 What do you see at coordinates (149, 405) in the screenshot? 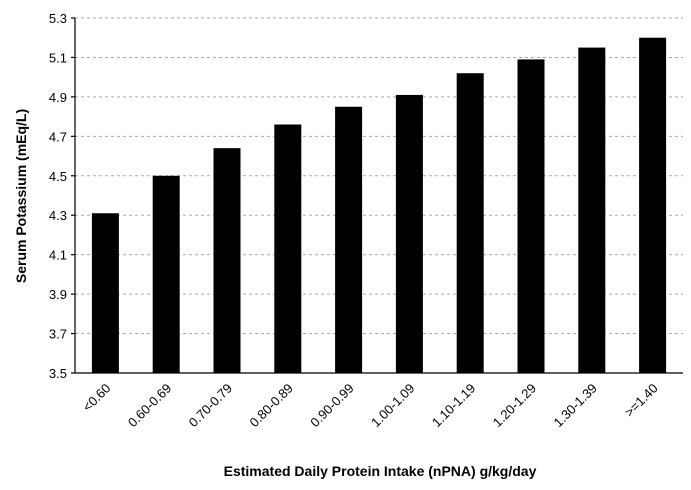
I see `x-tick-label: 0.60-0.69` at bounding box center [149, 405].